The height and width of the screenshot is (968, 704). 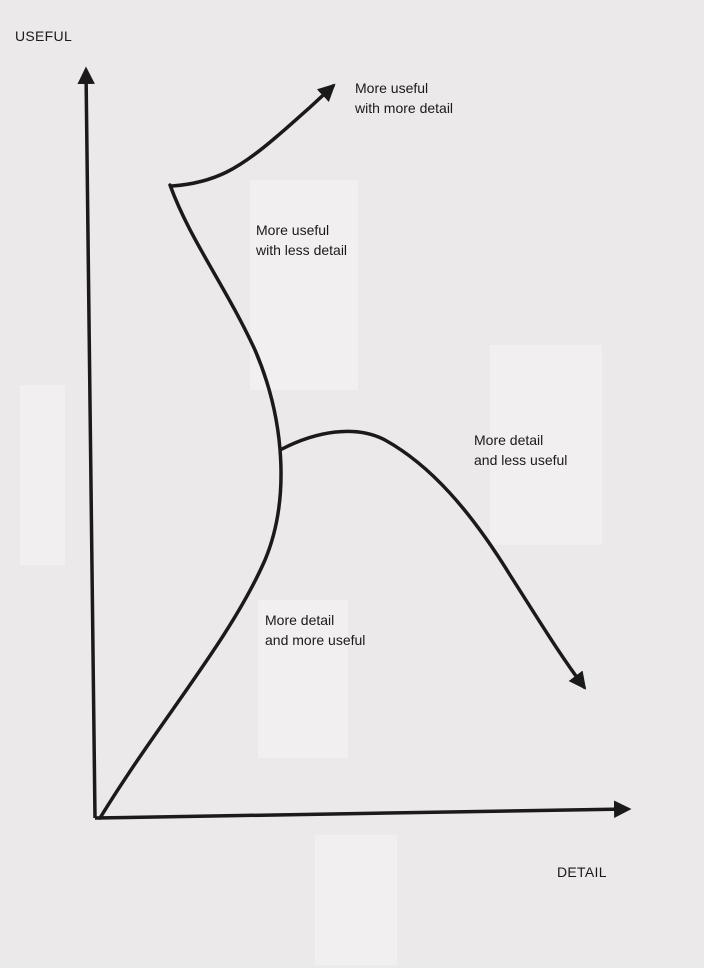 What do you see at coordinates (582, 872) in the screenshot?
I see `x-axis-label: DETAIL` at bounding box center [582, 872].